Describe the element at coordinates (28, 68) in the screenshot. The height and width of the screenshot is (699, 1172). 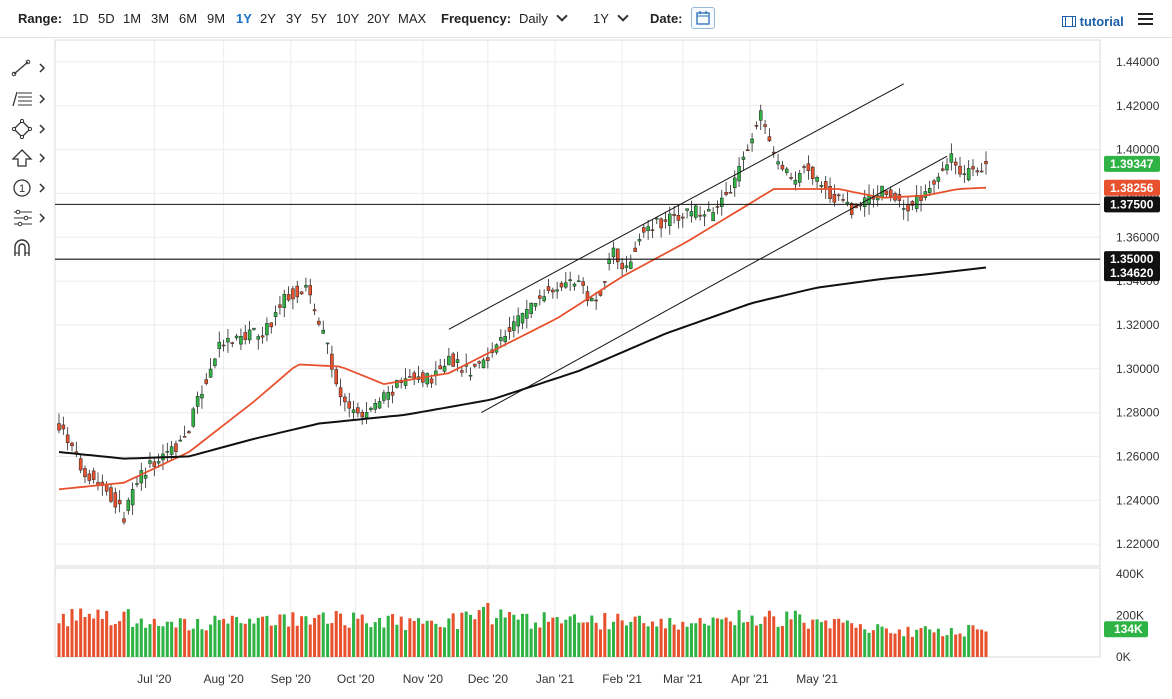
I see `tool-trend-line` at that location.